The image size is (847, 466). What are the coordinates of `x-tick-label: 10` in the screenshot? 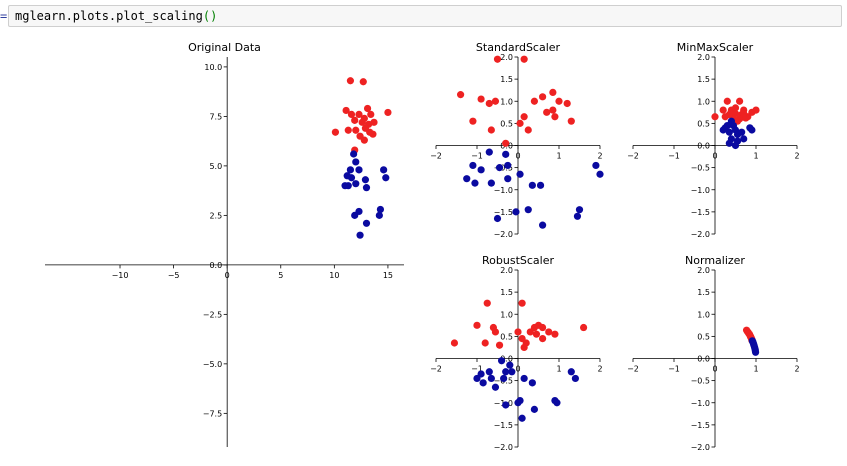 It's located at (334, 275).